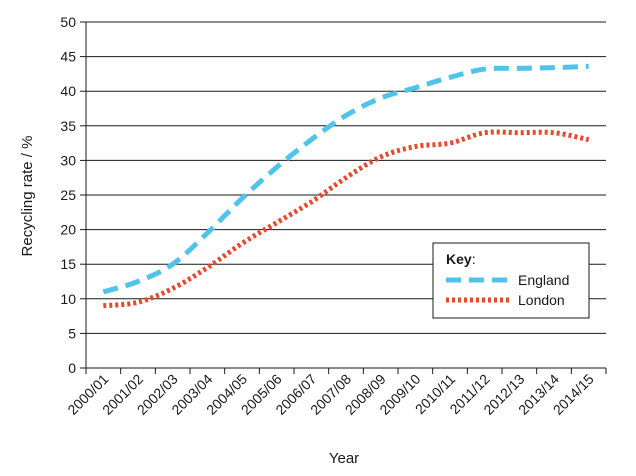 The height and width of the screenshot is (476, 636). What do you see at coordinates (68, 195) in the screenshot?
I see `y-tick-label: 25` at bounding box center [68, 195].